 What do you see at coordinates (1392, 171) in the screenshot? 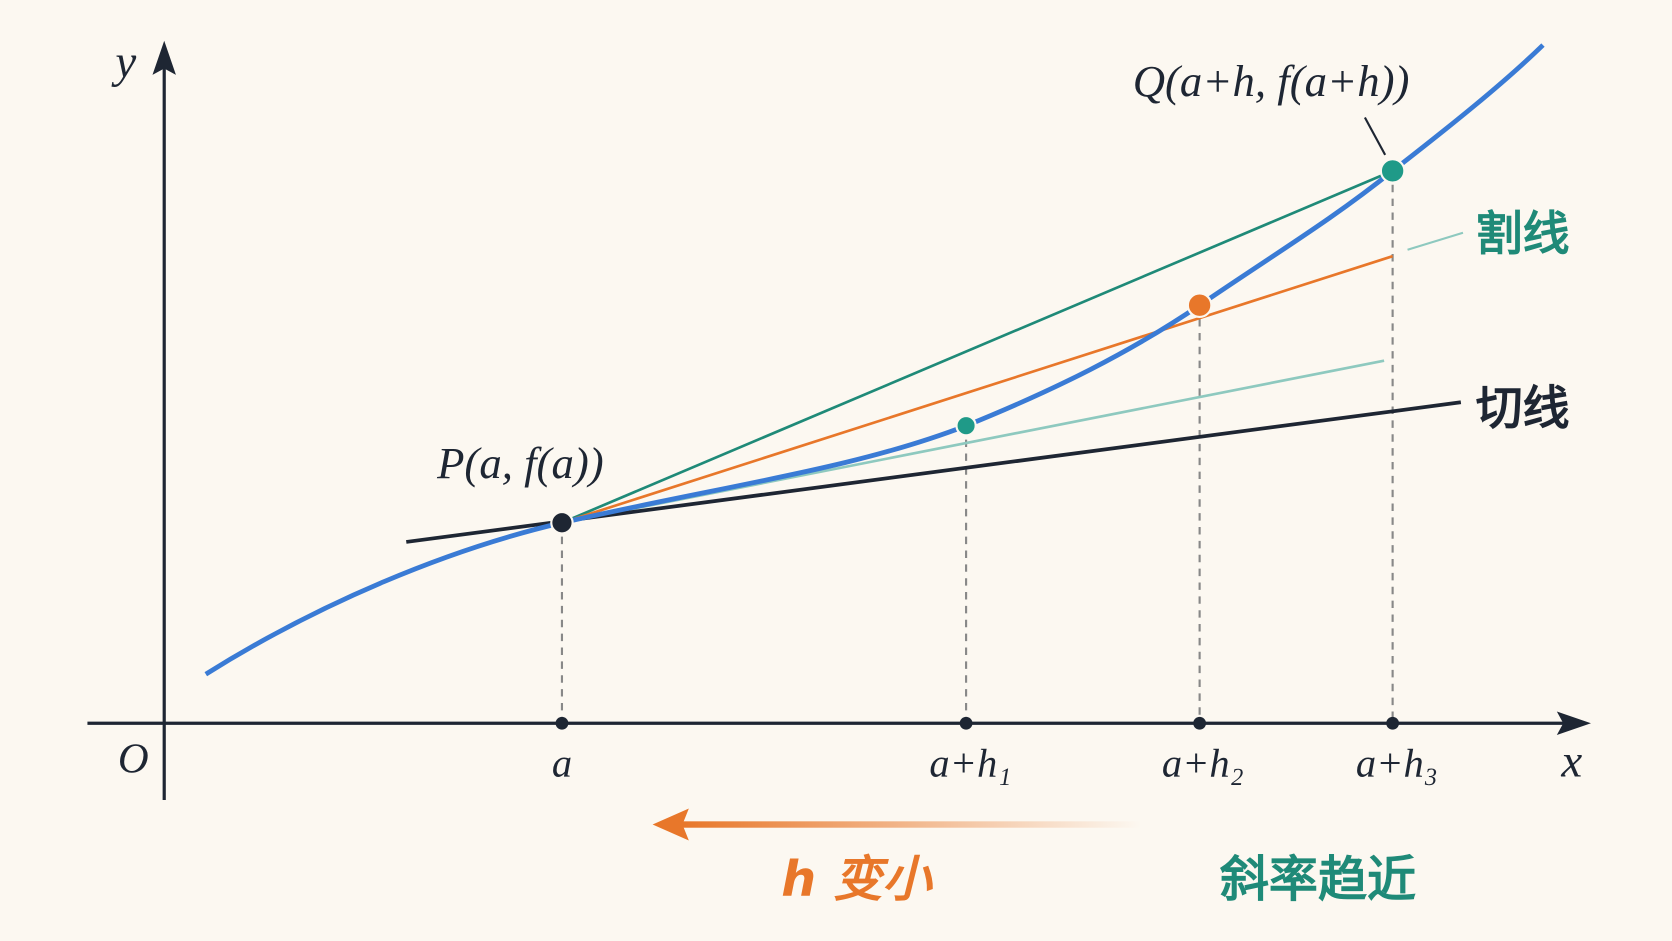
I see `point-q` at bounding box center [1392, 171].